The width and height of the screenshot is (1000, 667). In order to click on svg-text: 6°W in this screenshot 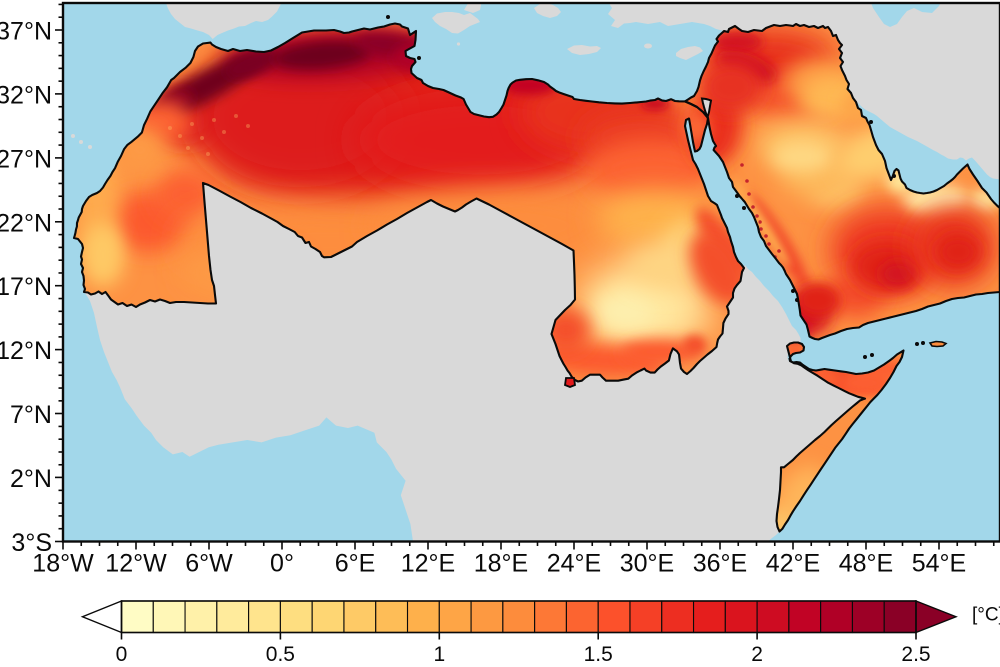, I will do `click(209, 564)`.